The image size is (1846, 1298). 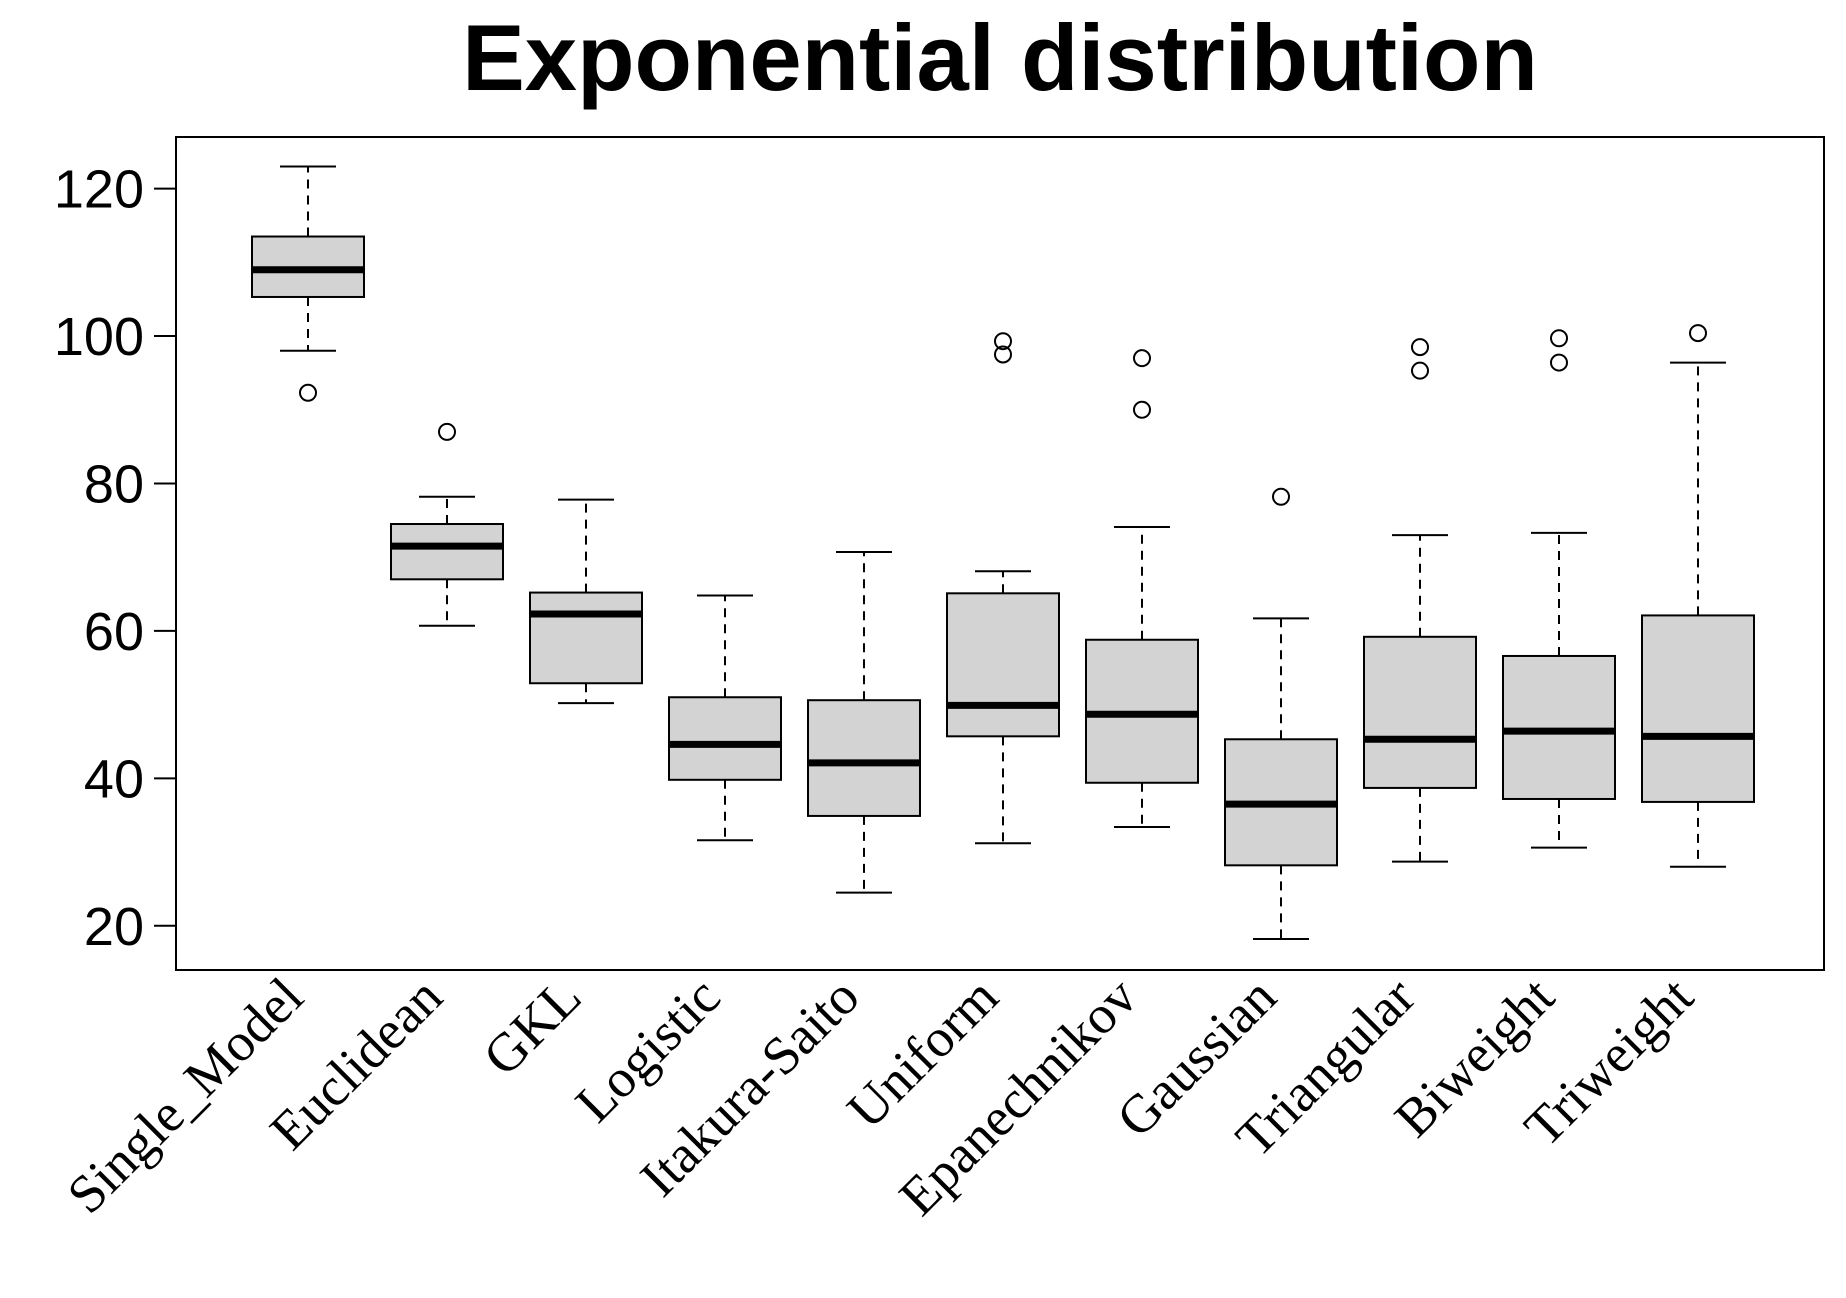 I want to click on box-single-model, so click(x=308, y=283).